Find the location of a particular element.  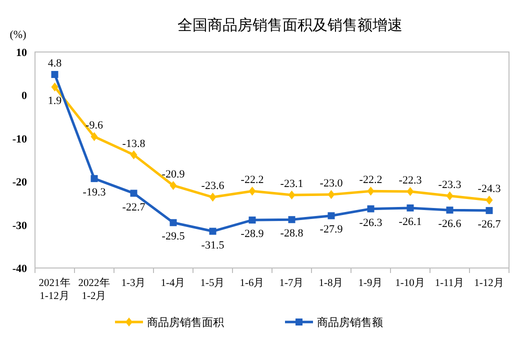

data-label: 4.8 is located at coordinates (55, 63).